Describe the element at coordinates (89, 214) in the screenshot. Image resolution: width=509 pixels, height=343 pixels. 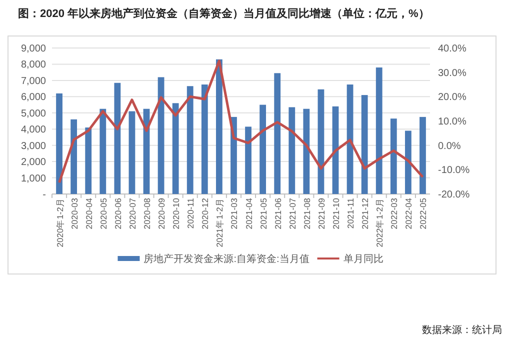
I see `x-tick-label: 2020-04` at that location.